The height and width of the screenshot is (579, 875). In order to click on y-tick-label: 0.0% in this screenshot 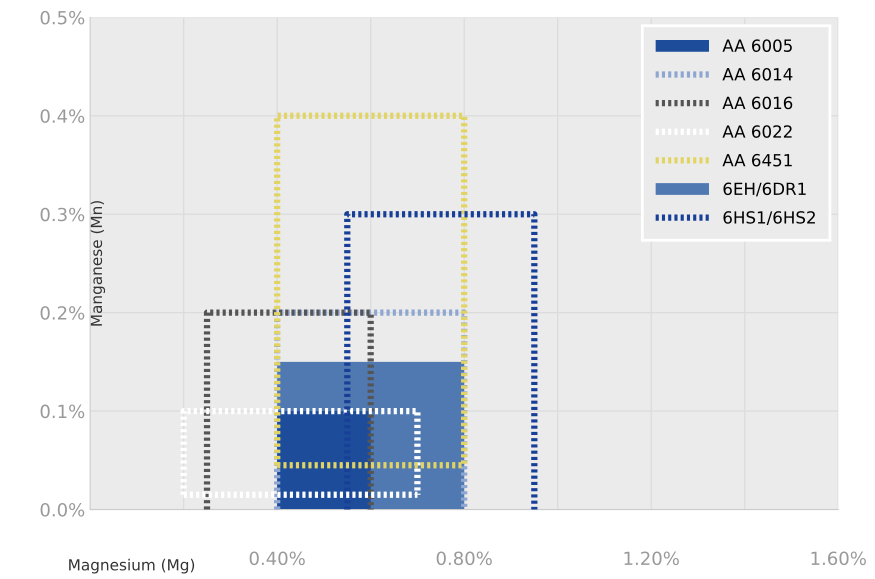, I will do `click(62, 509)`.